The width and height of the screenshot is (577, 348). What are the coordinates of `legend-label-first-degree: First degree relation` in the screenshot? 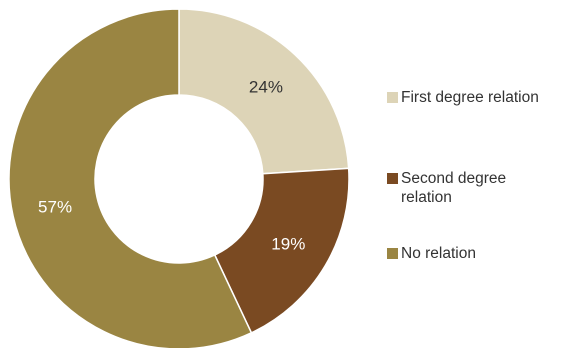 It's located at (470, 97).